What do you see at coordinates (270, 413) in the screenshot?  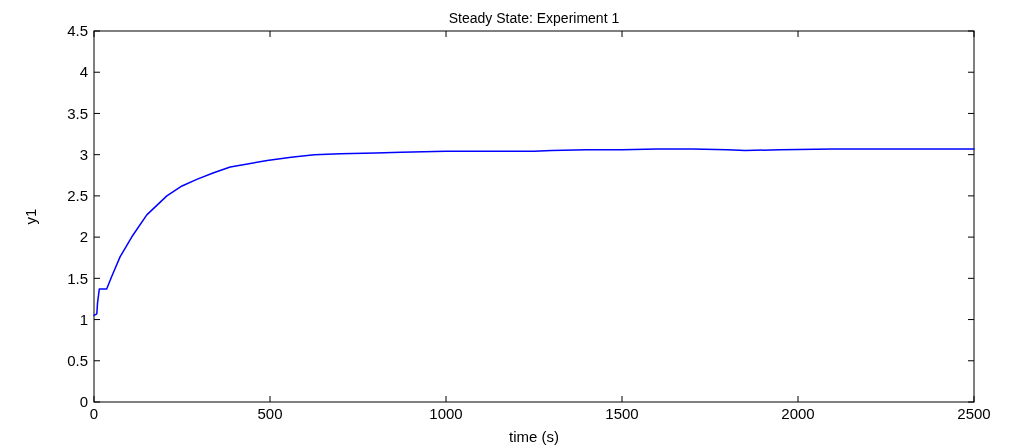 I see `x-tick-label: 500` at bounding box center [270, 413].